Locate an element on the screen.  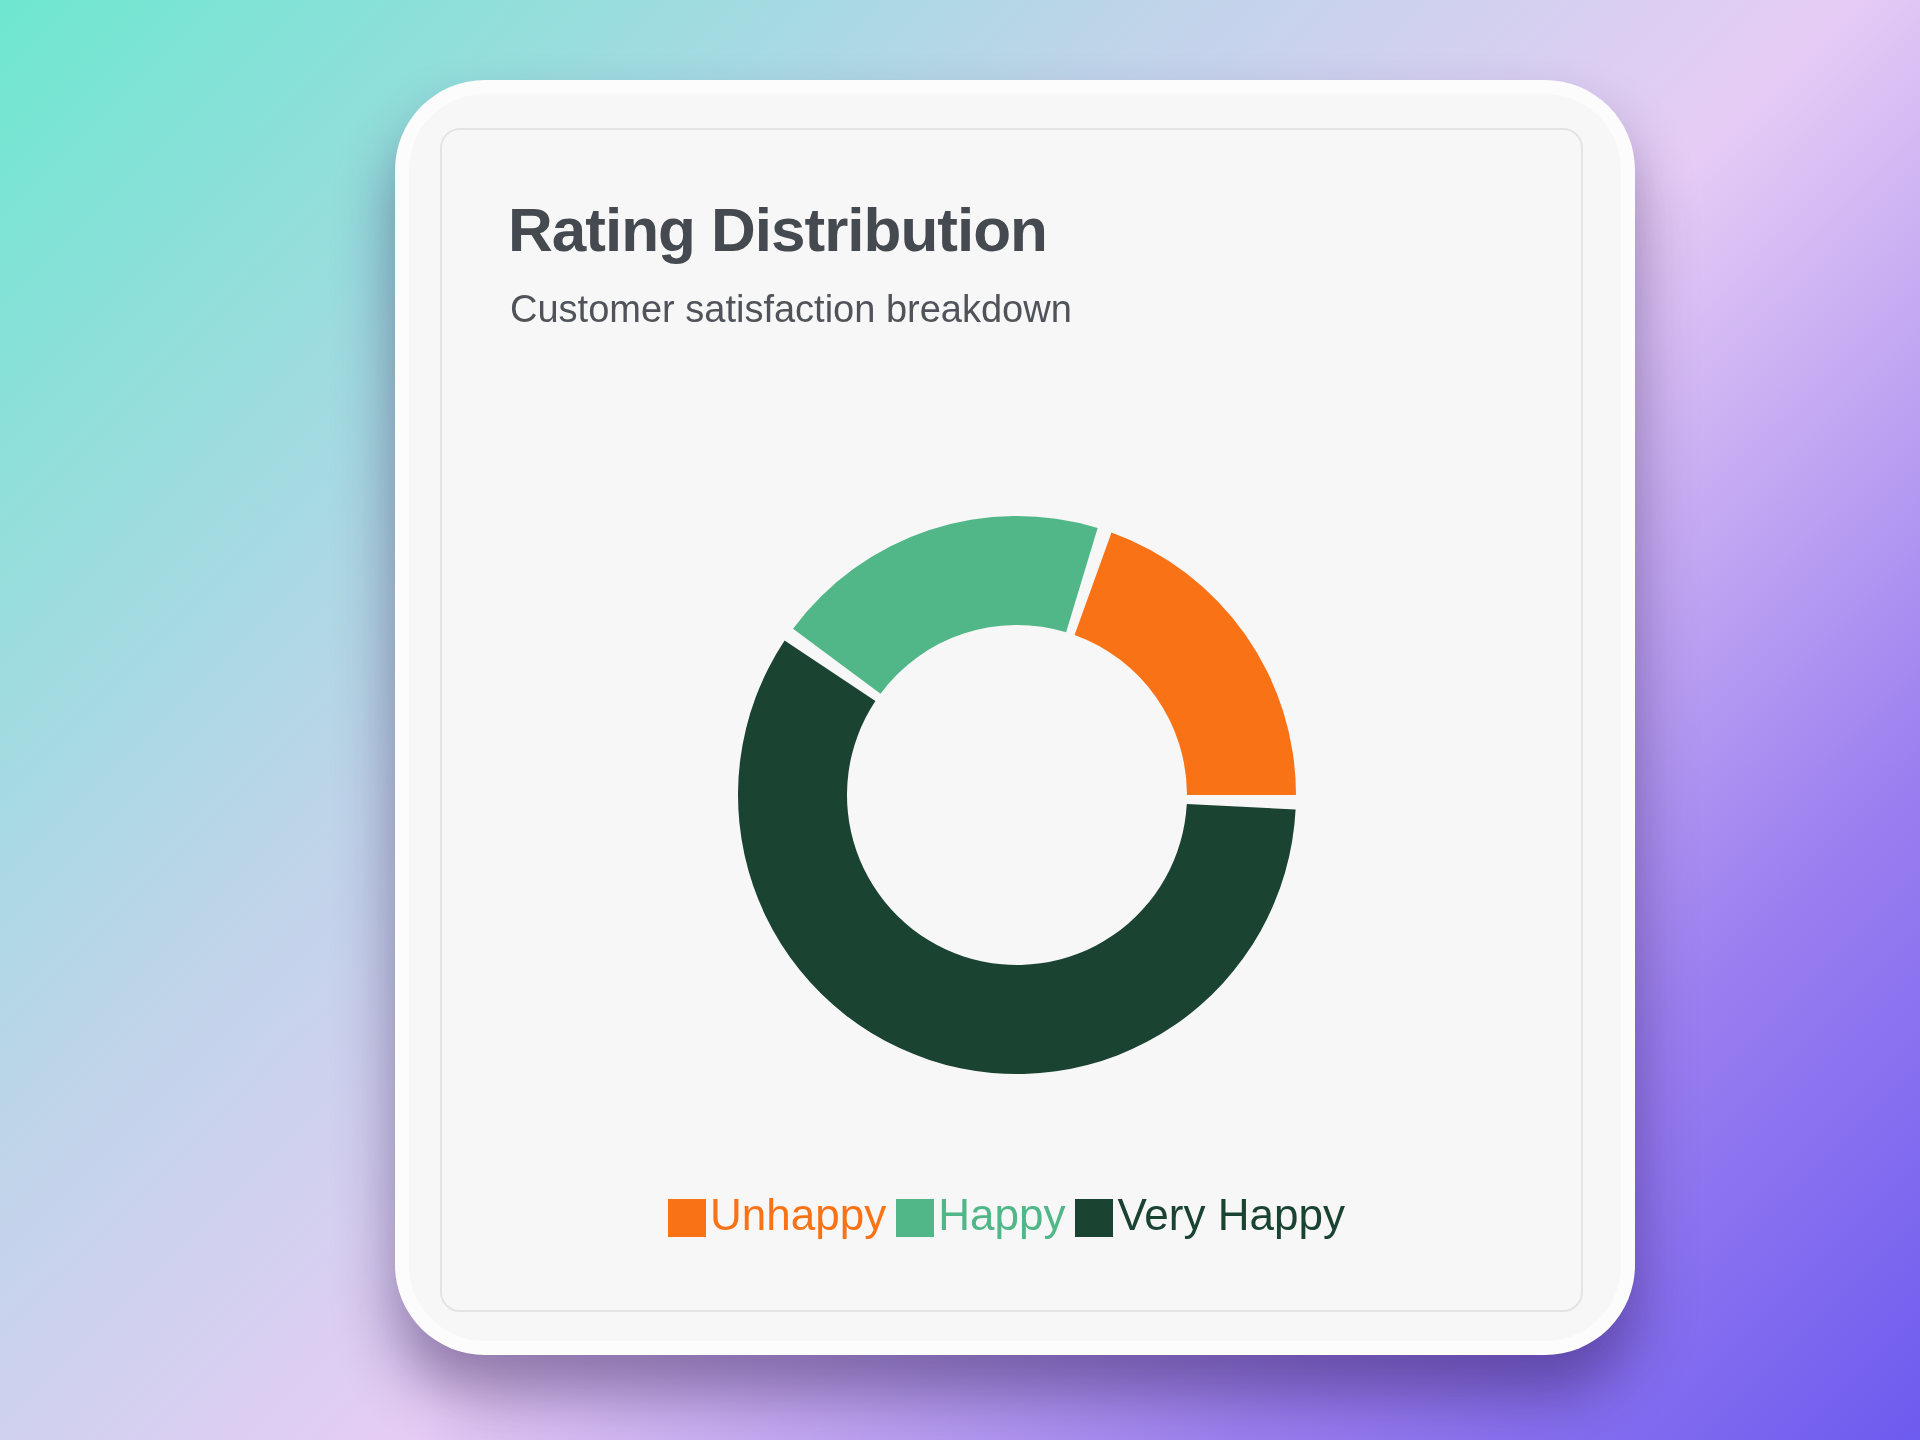
legend-label: Happy is located at coordinates (1002, 1214).